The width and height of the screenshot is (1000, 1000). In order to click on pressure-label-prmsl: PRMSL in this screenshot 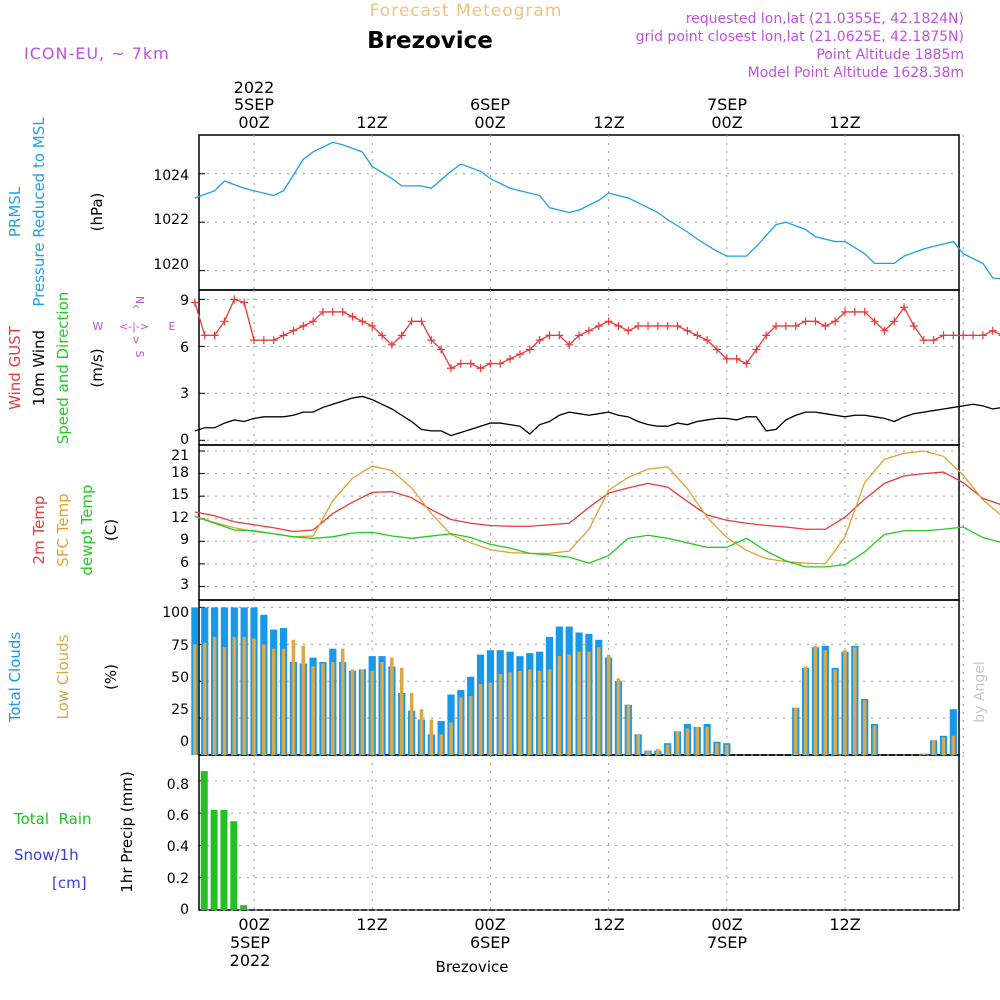, I will do `click(15, 211)`.